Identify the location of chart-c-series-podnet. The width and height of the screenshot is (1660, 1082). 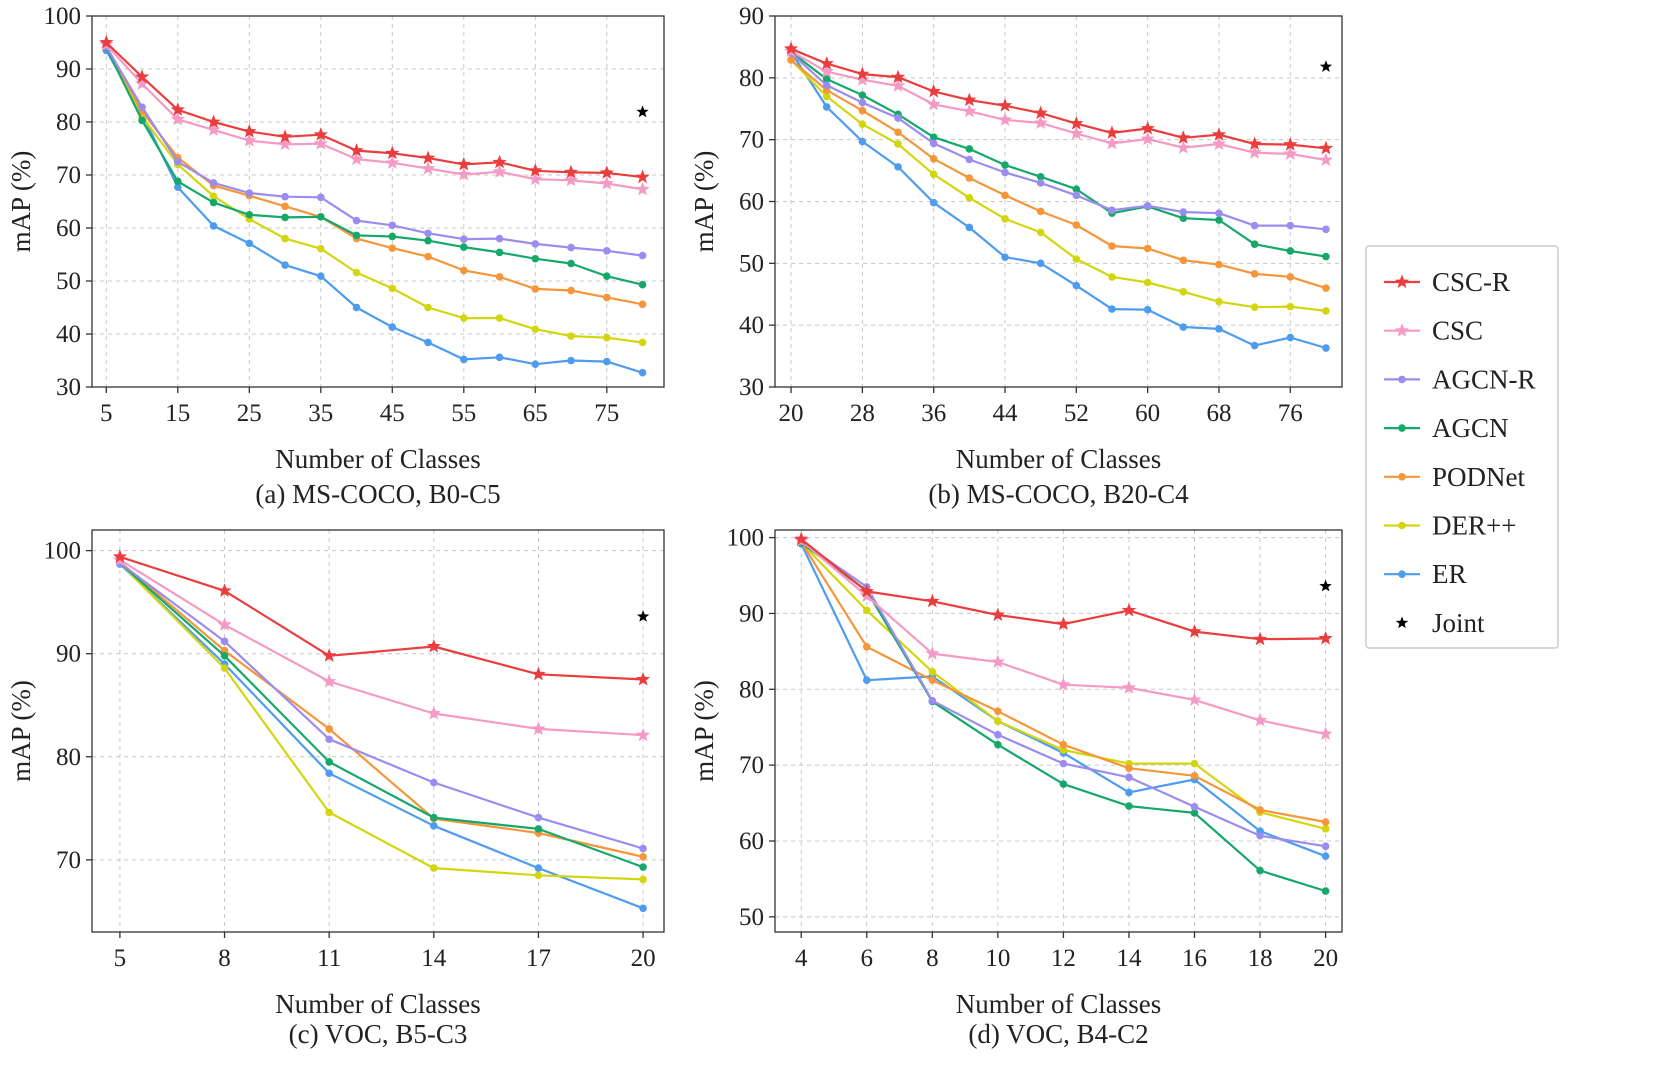
(381, 709).